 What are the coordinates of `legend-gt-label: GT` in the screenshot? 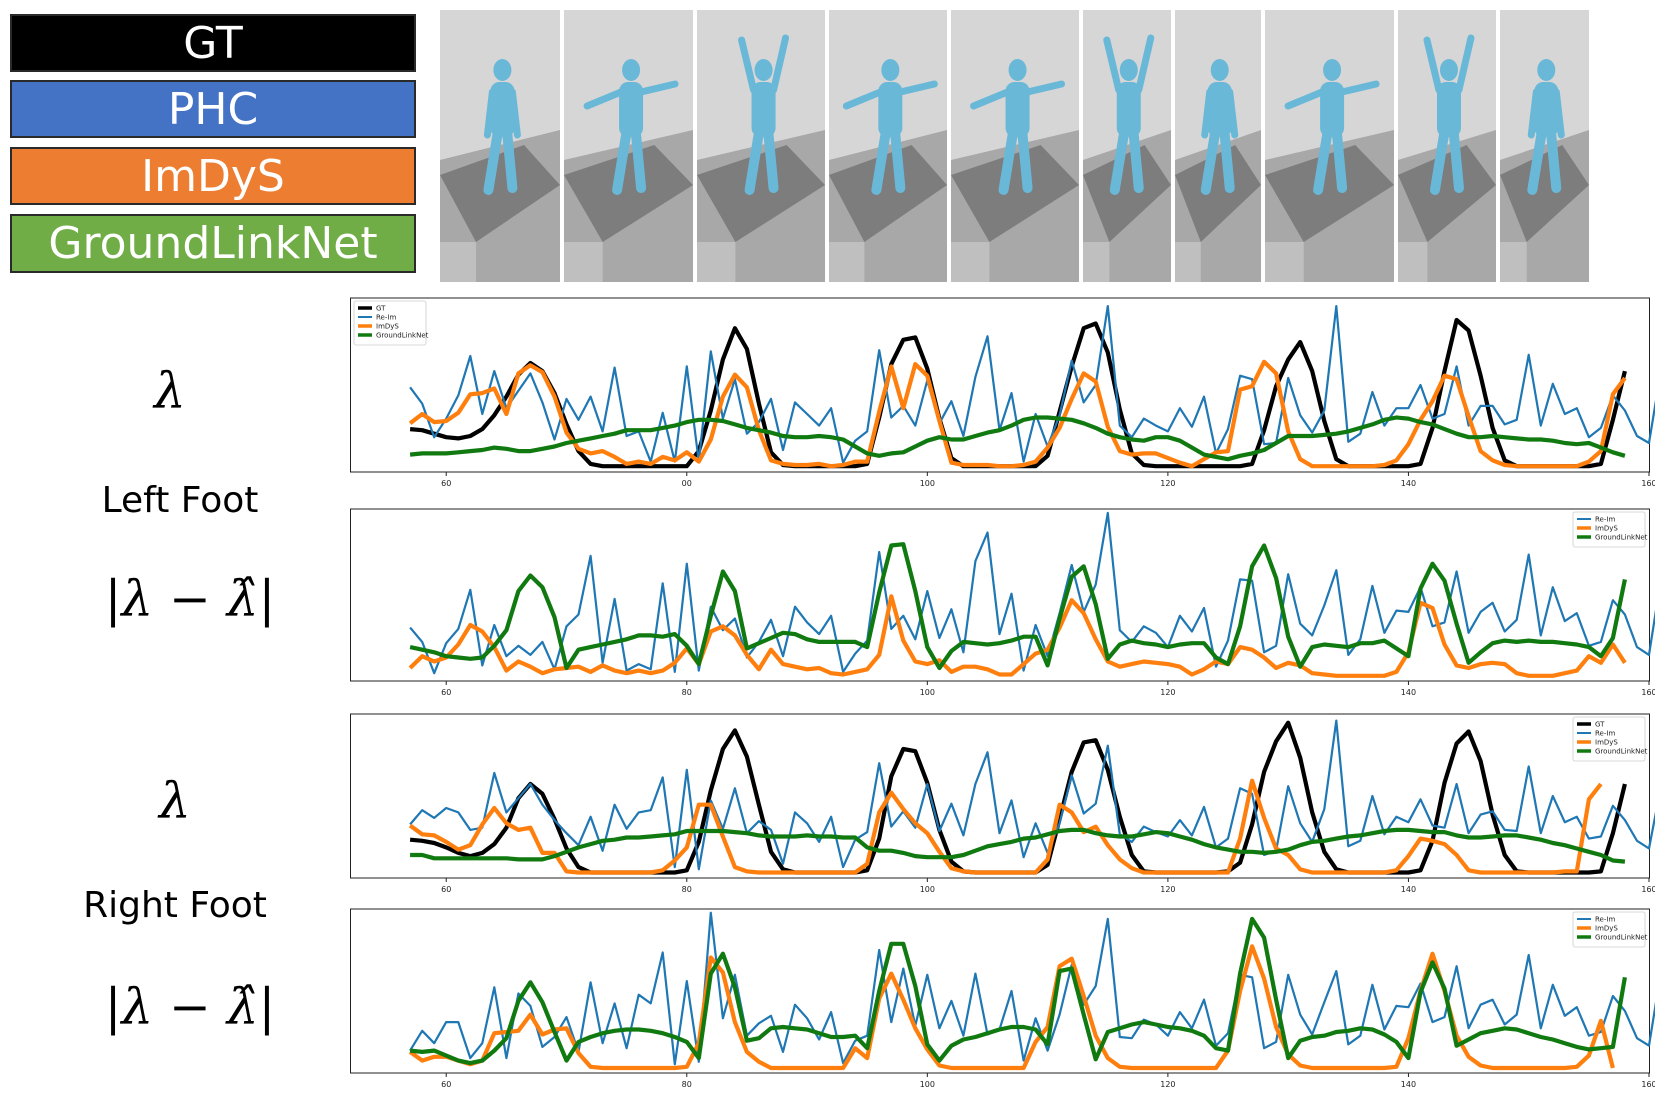 It's located at (213, 43).